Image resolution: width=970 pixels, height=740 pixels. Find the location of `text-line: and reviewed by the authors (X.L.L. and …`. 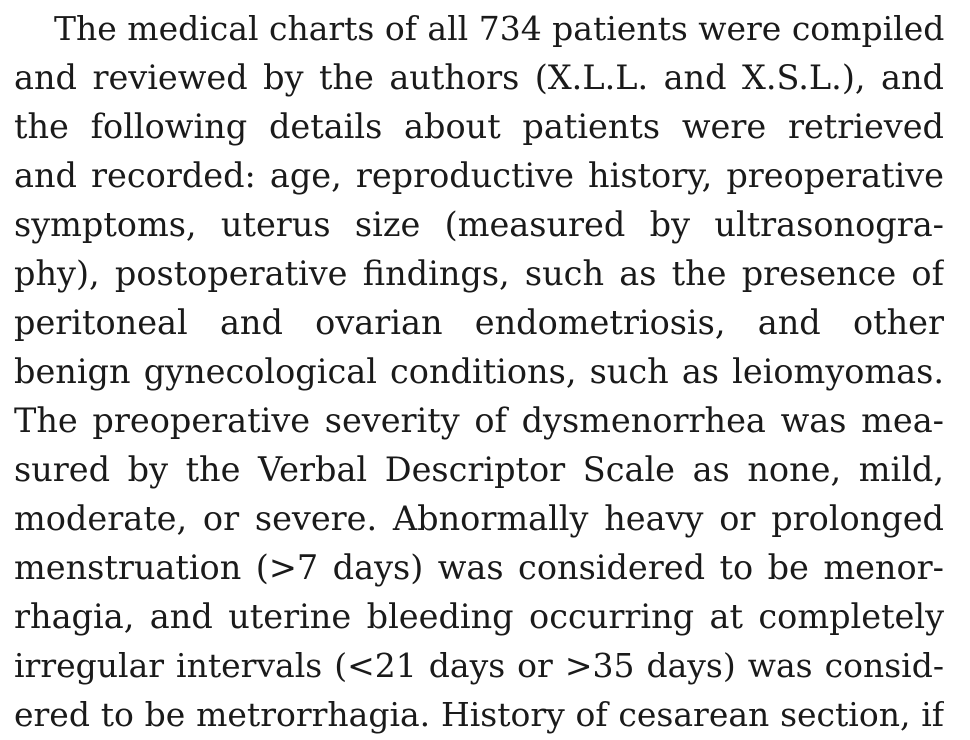

text-line: and reviewed by the authors (X.L.L. and … is located at coordinates (479, 77).